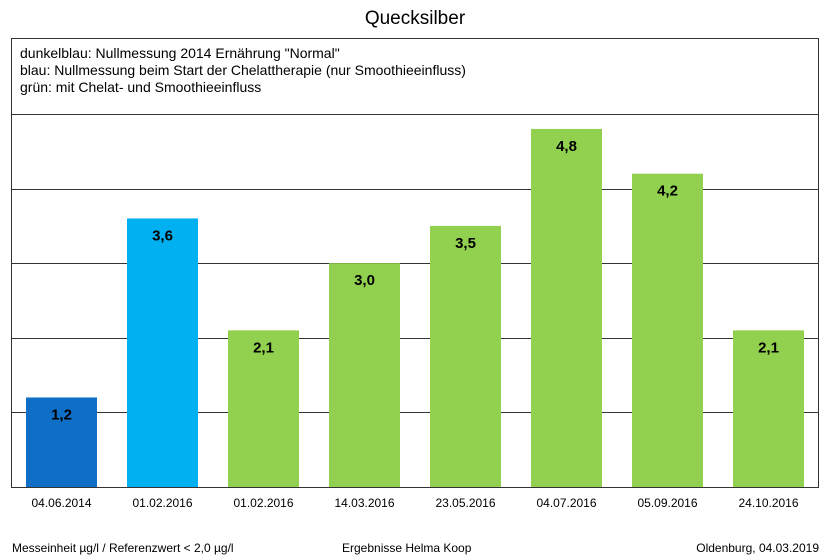  Describe the element at coordinates (566, 146) in the screenshot. I see `bar-value-label: 4,8` at that location.